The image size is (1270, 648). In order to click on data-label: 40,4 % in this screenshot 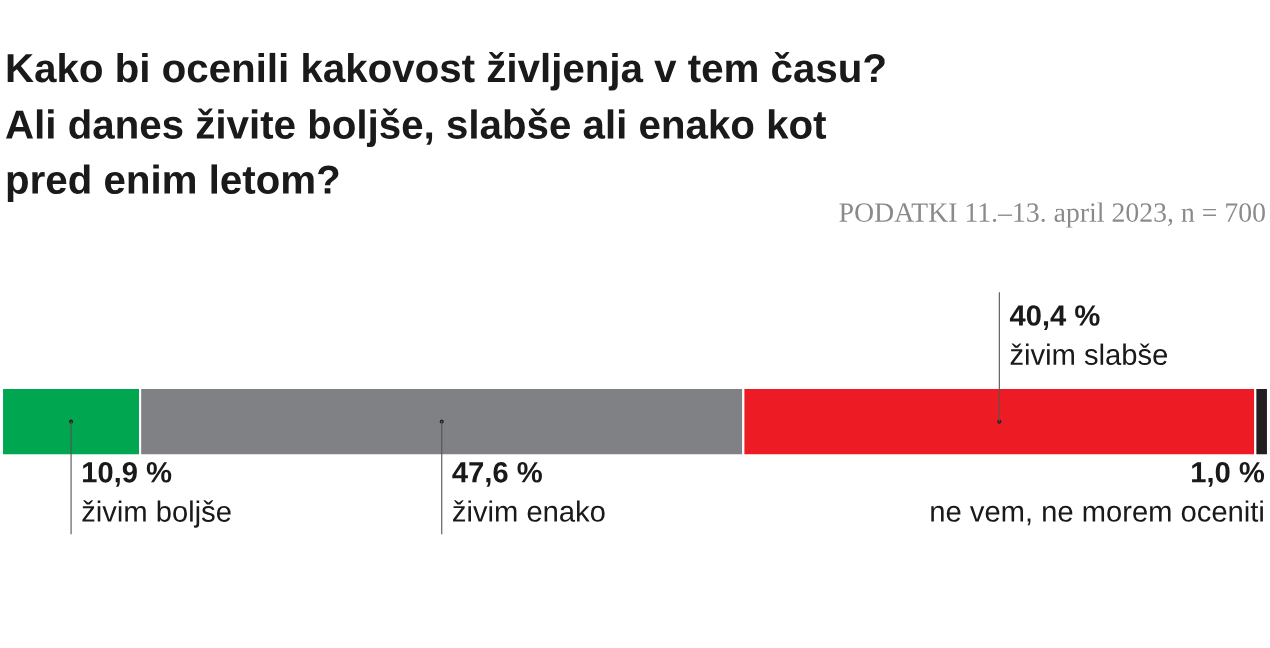, I will do `click(1054, 318)`.